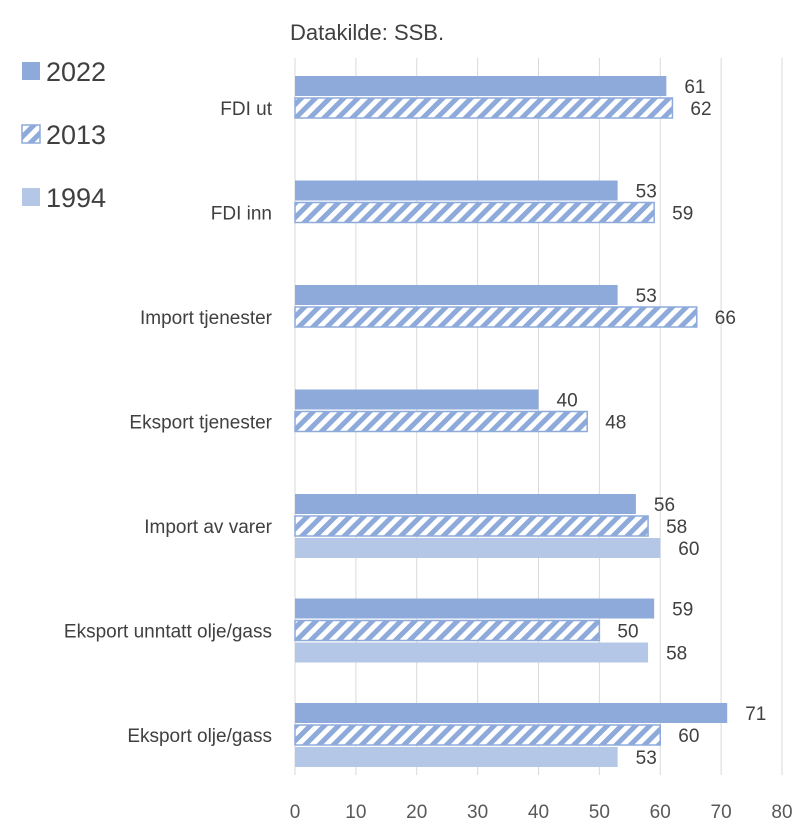  What do you see at coordinates (76, 198) in the screenshot?
I see `legend-label: 1994` at bounding box center [76, 198].